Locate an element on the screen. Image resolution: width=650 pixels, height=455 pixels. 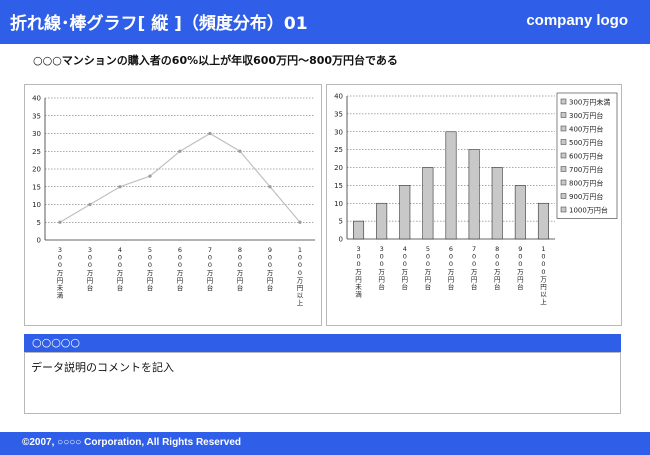
bar-x-tick-label: 7 0 0 万円台 is located at coordinates (474, 268).